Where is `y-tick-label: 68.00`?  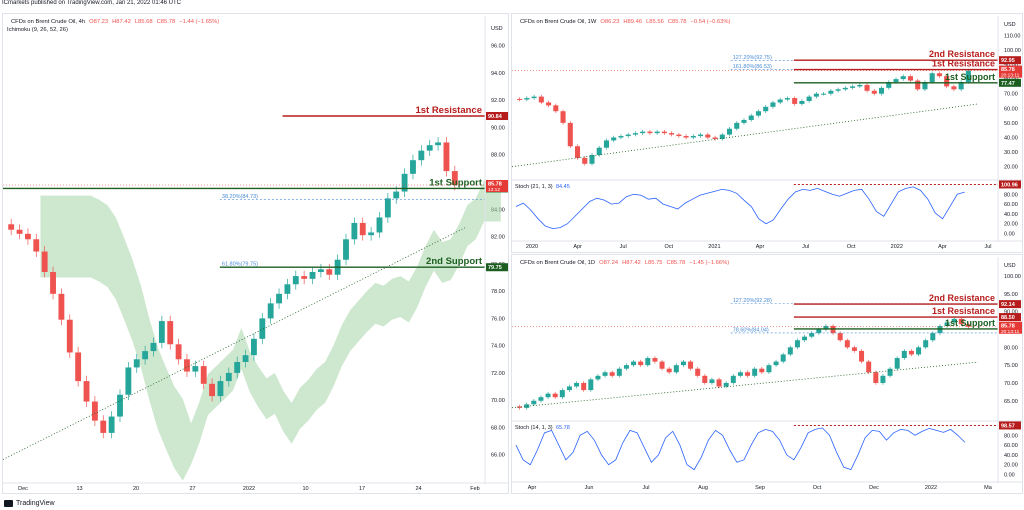
y-tick-label: 68.00 is located at coordinates (498, 428).